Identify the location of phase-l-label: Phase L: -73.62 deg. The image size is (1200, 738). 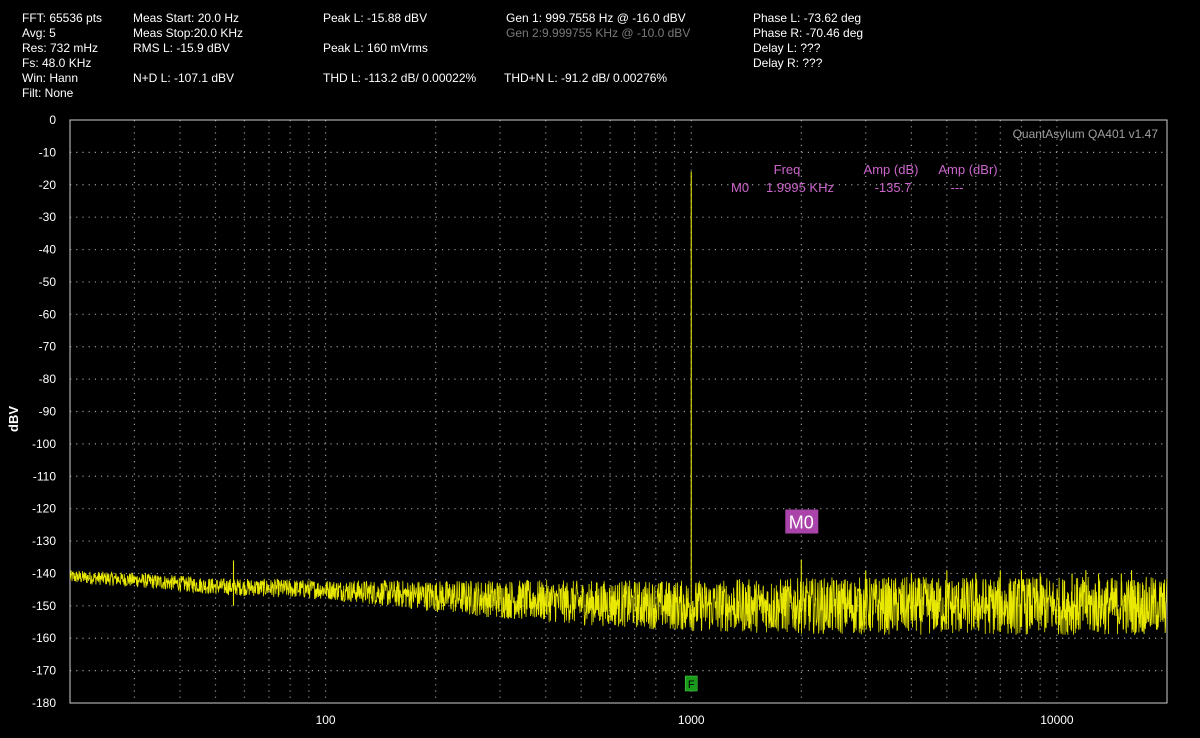
(807, 18).